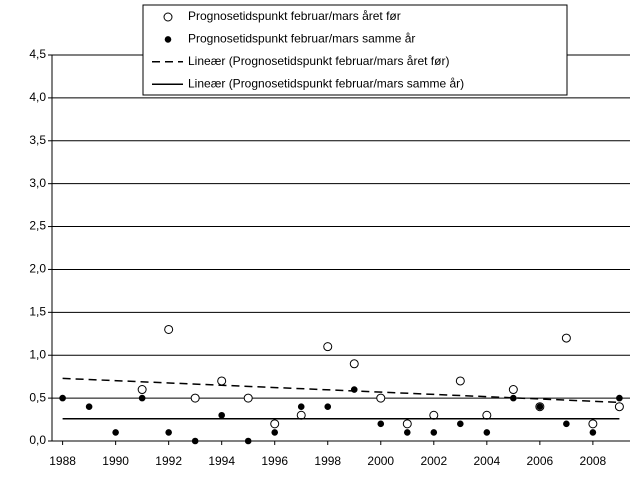 This screenshot has height=479, width=636. What do you see at coordinates (37, 97) in the screenshot?
I see `y-tick-label: 4,0` at bounding box center [37, 97].